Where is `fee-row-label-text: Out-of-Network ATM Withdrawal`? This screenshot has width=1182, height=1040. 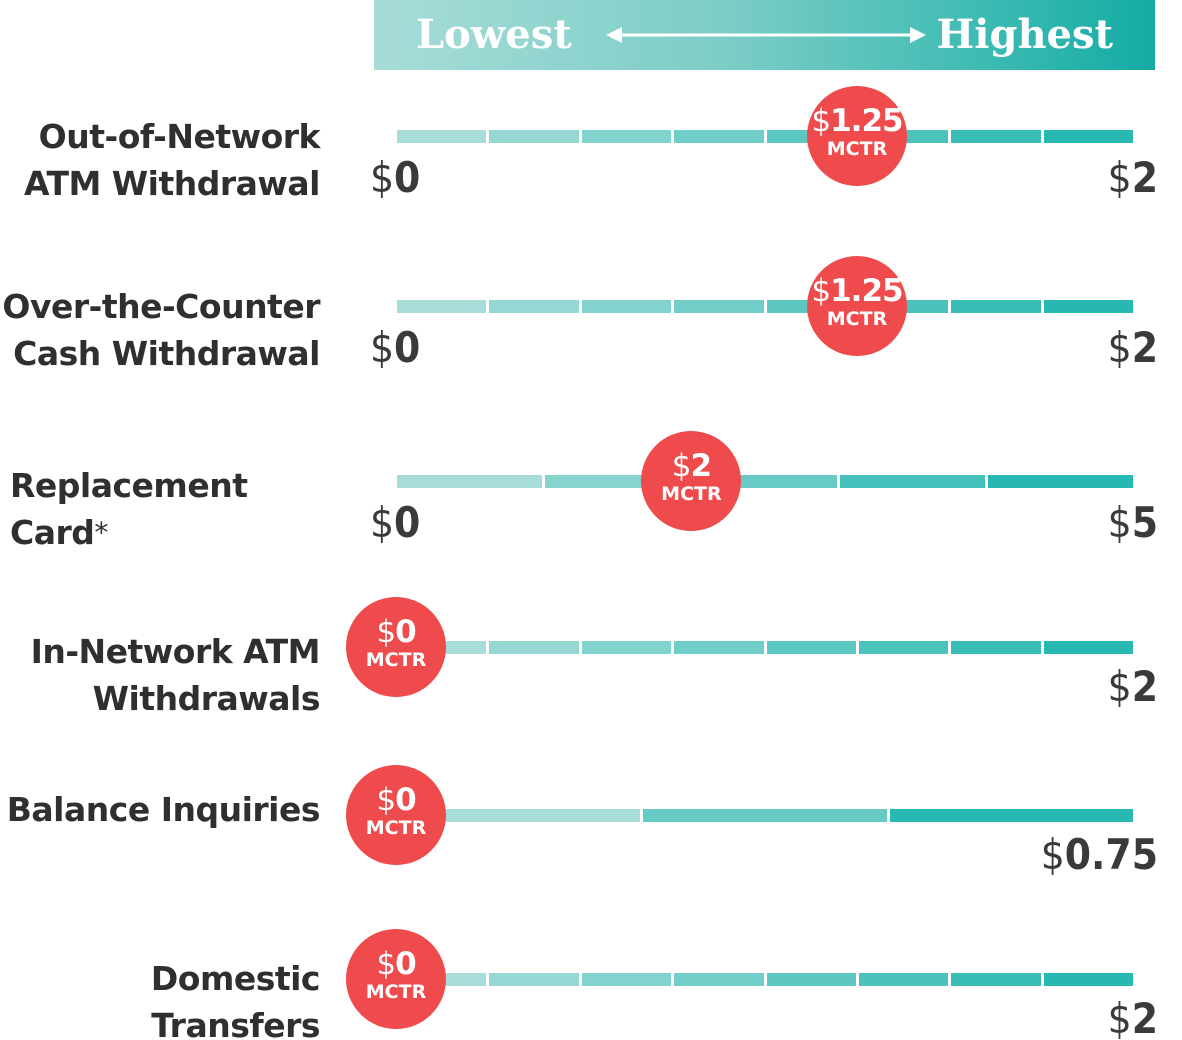
fee-row-label-text: Out-of-Network ATM Withdrawal is located at coordinates (160, 160).